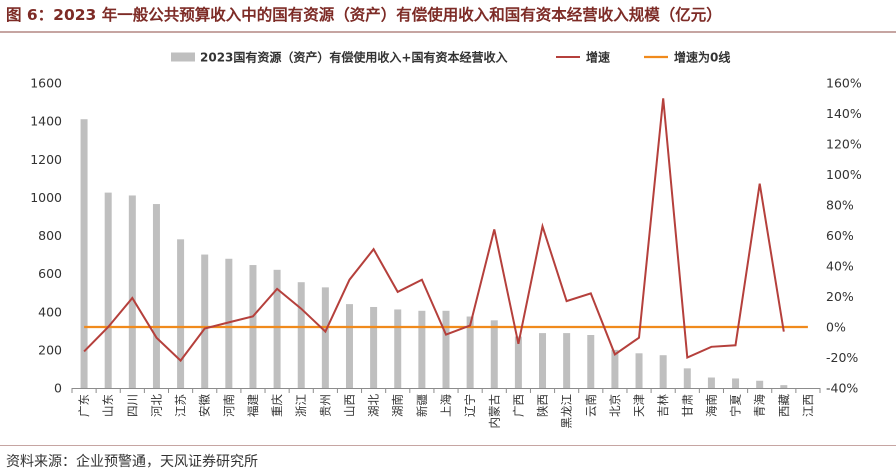 Image resolution: width=896 pixels, height=476 pixels. What do you see at coordinates (840, 235) in the screenshot?
I see `y-right-tick-label: 60%` at bounding box center [840, 235].